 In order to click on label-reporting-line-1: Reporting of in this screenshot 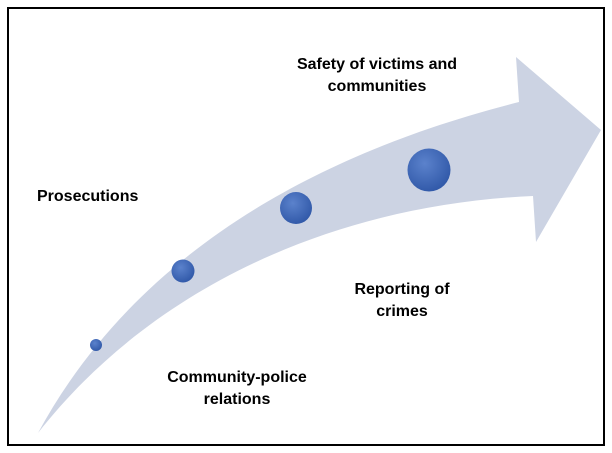, I will do `click(402, 289)`.